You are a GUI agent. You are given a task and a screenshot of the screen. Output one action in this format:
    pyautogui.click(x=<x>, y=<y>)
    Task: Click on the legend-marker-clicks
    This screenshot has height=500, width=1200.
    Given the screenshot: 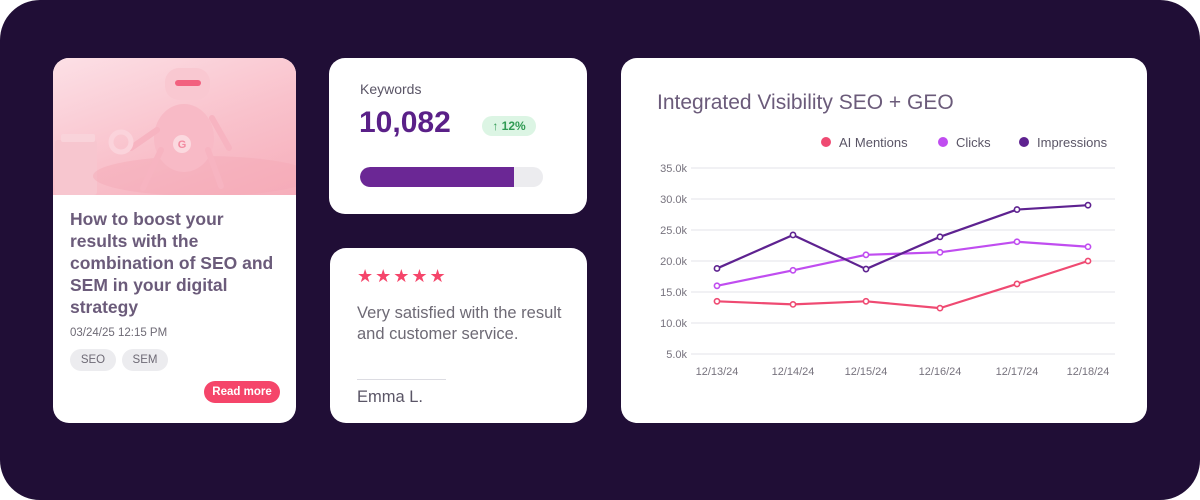 What is the action you would take?
    pyautogui.click(x=943, y=142)
    